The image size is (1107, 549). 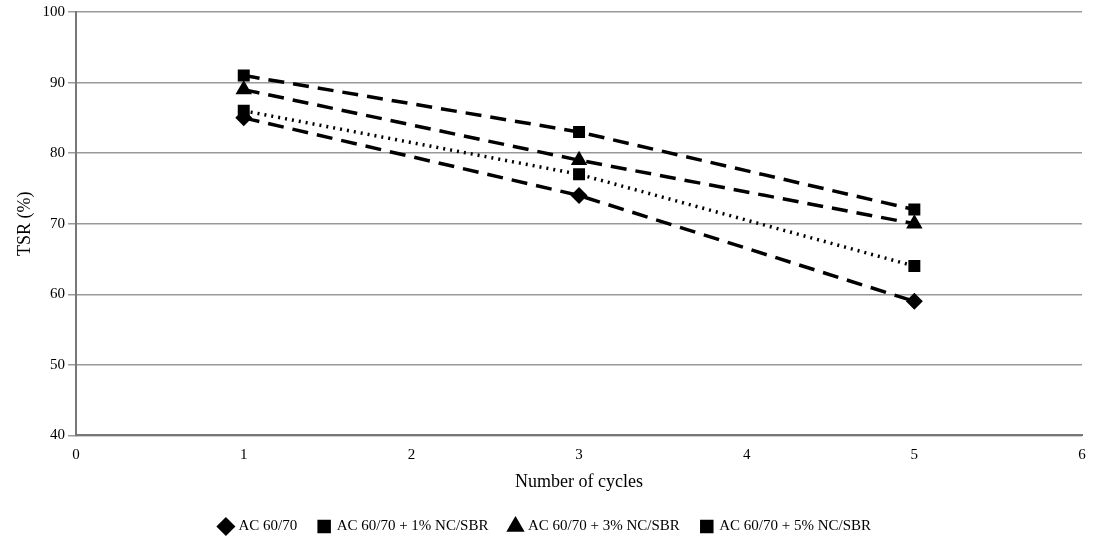 I want to click on y-tick-label: 80, so click(x=58, y=152).